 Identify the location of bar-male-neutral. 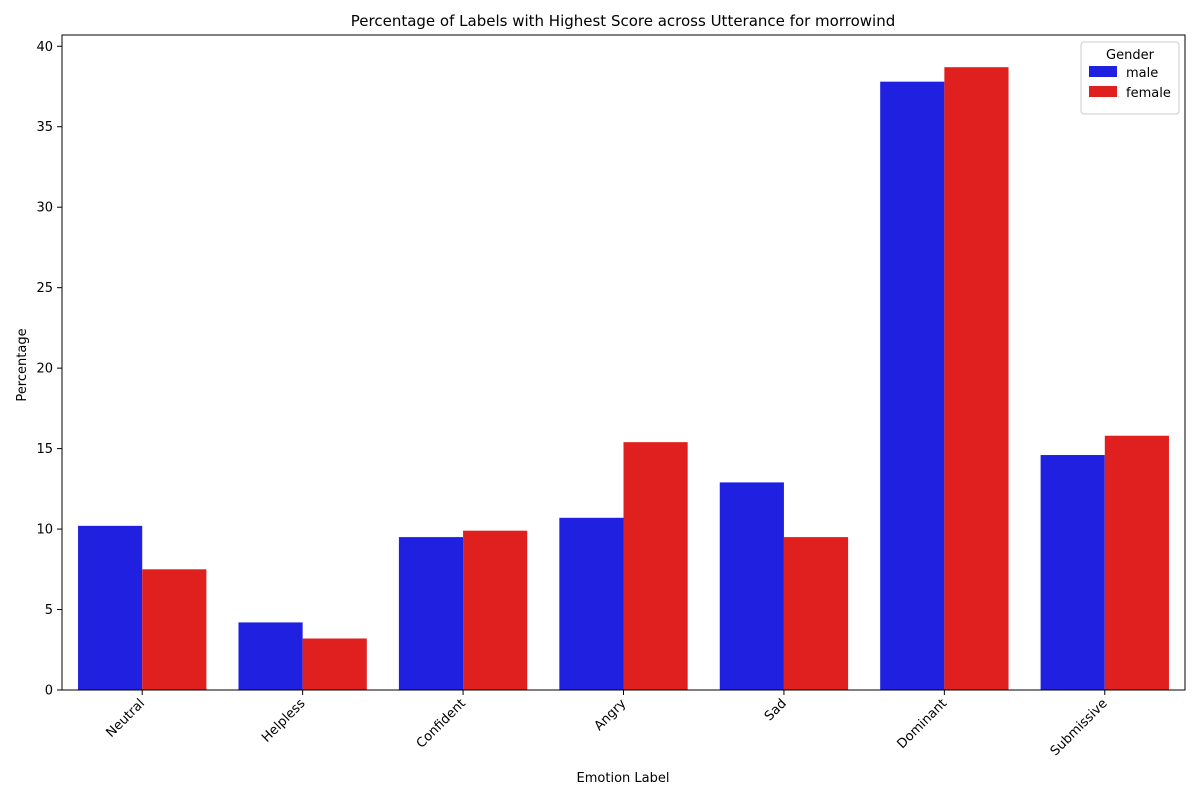
(110, 607).